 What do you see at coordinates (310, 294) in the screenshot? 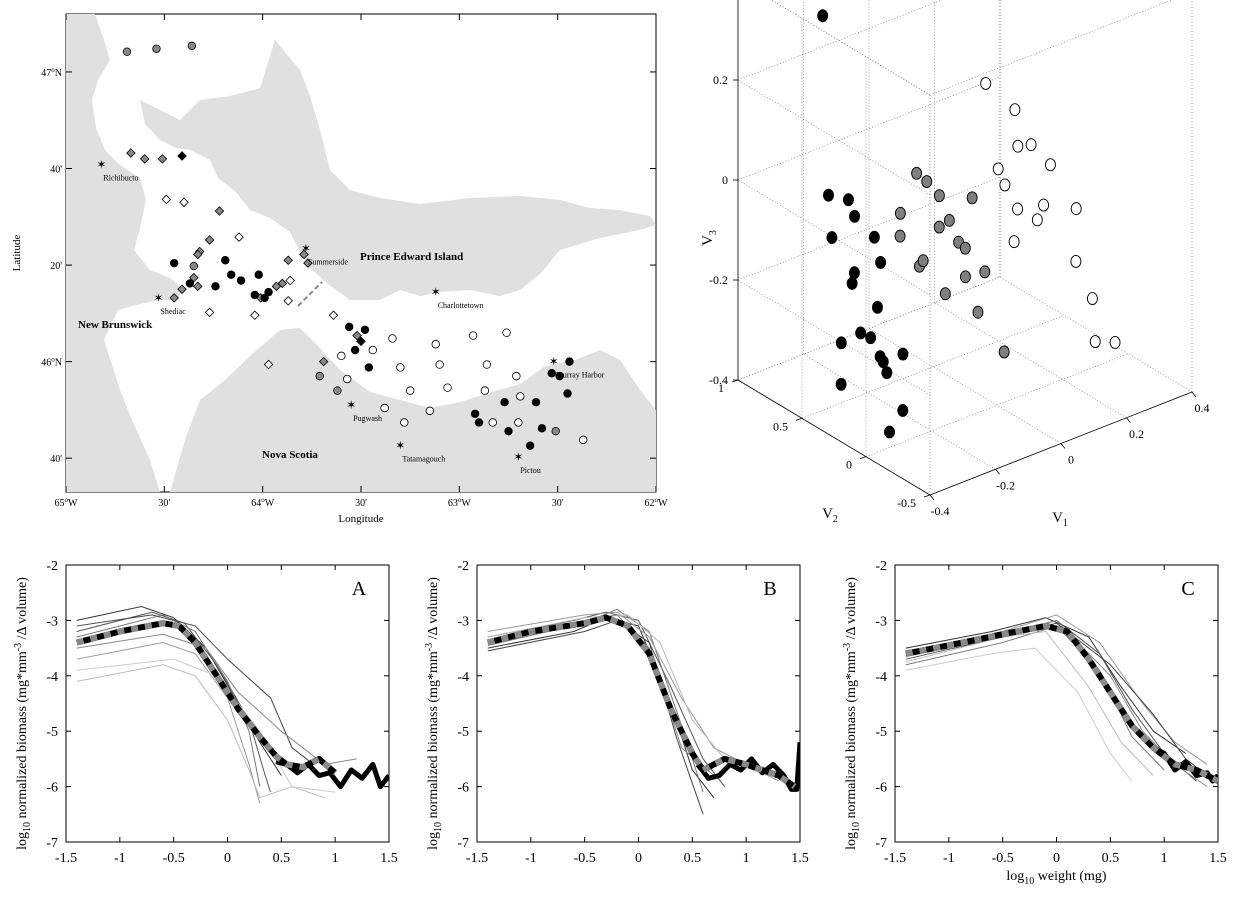
I see `transect-dashed-line` at bounding box center [310, 294].